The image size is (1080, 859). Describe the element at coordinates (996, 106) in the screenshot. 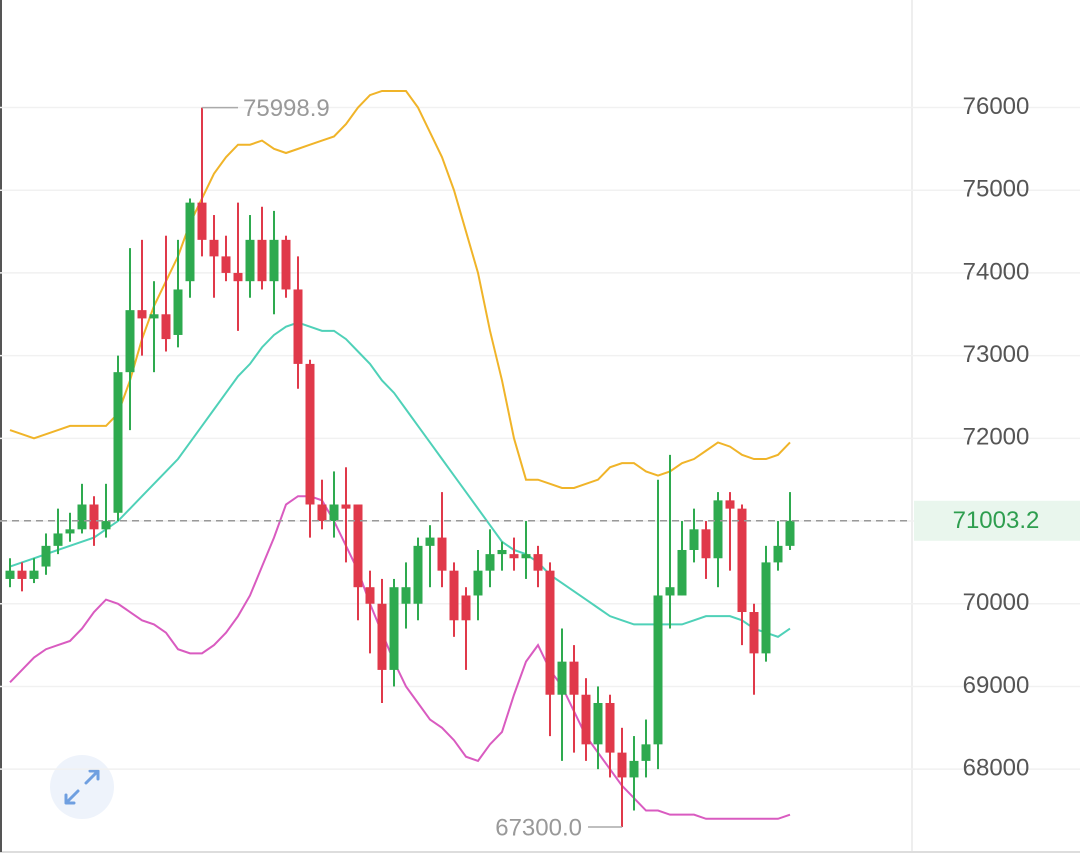

I see `y-tick-label: 76000` at that location.